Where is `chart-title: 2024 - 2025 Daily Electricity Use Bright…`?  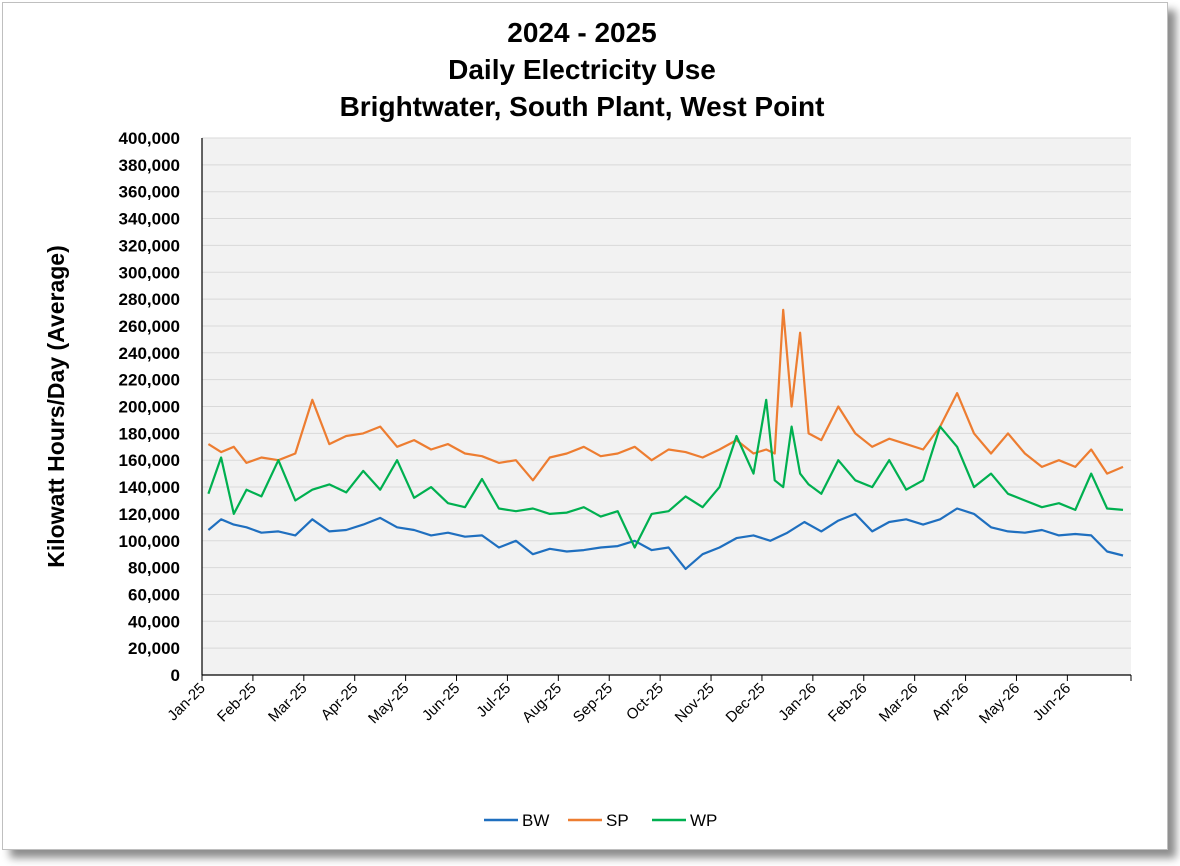
chart-title: 2024 - 2025 Daily Electricity Use Bright… is located at coordinates (582, 69).